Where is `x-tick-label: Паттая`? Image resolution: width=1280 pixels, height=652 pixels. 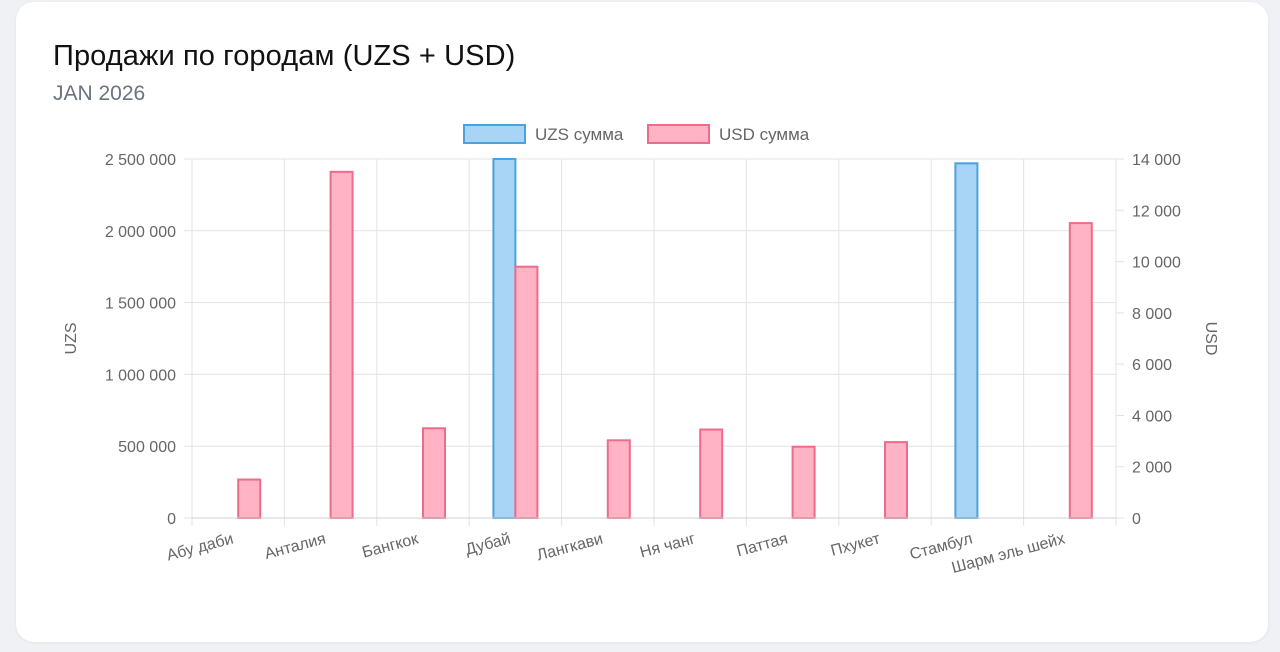 x-tick-label: Паттая is located at coordinates (762, 545).